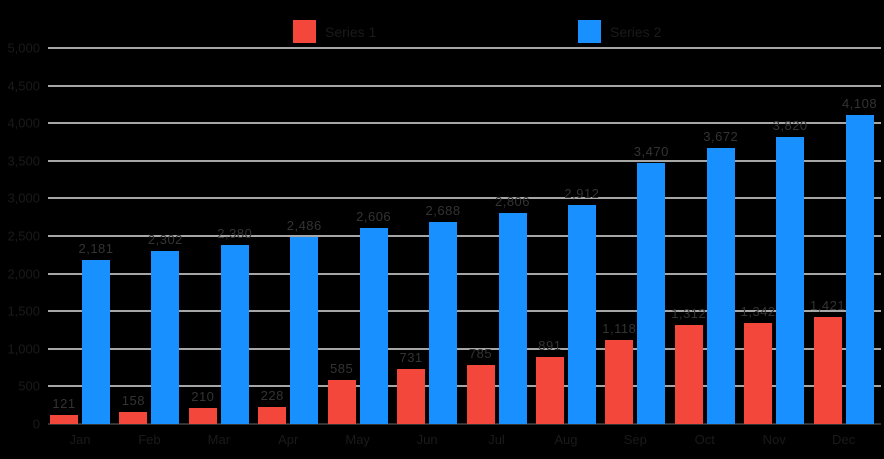  What do you see at coordinates (790, 125) in the screenshot?
I see `bar-data-label: 3,820` at bounding box center [790, 125].